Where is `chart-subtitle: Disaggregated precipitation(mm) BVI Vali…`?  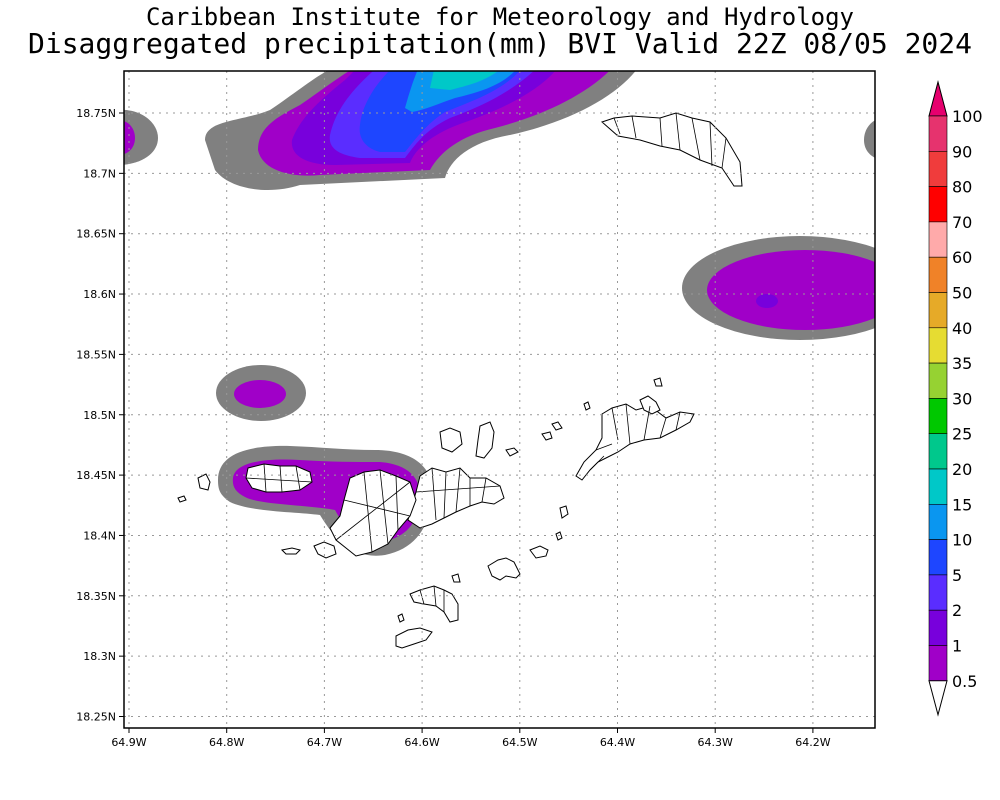
chart-subtitle: Disaggregated precipitation(mm) BVI Vali… is located at coordinates (499, 43).